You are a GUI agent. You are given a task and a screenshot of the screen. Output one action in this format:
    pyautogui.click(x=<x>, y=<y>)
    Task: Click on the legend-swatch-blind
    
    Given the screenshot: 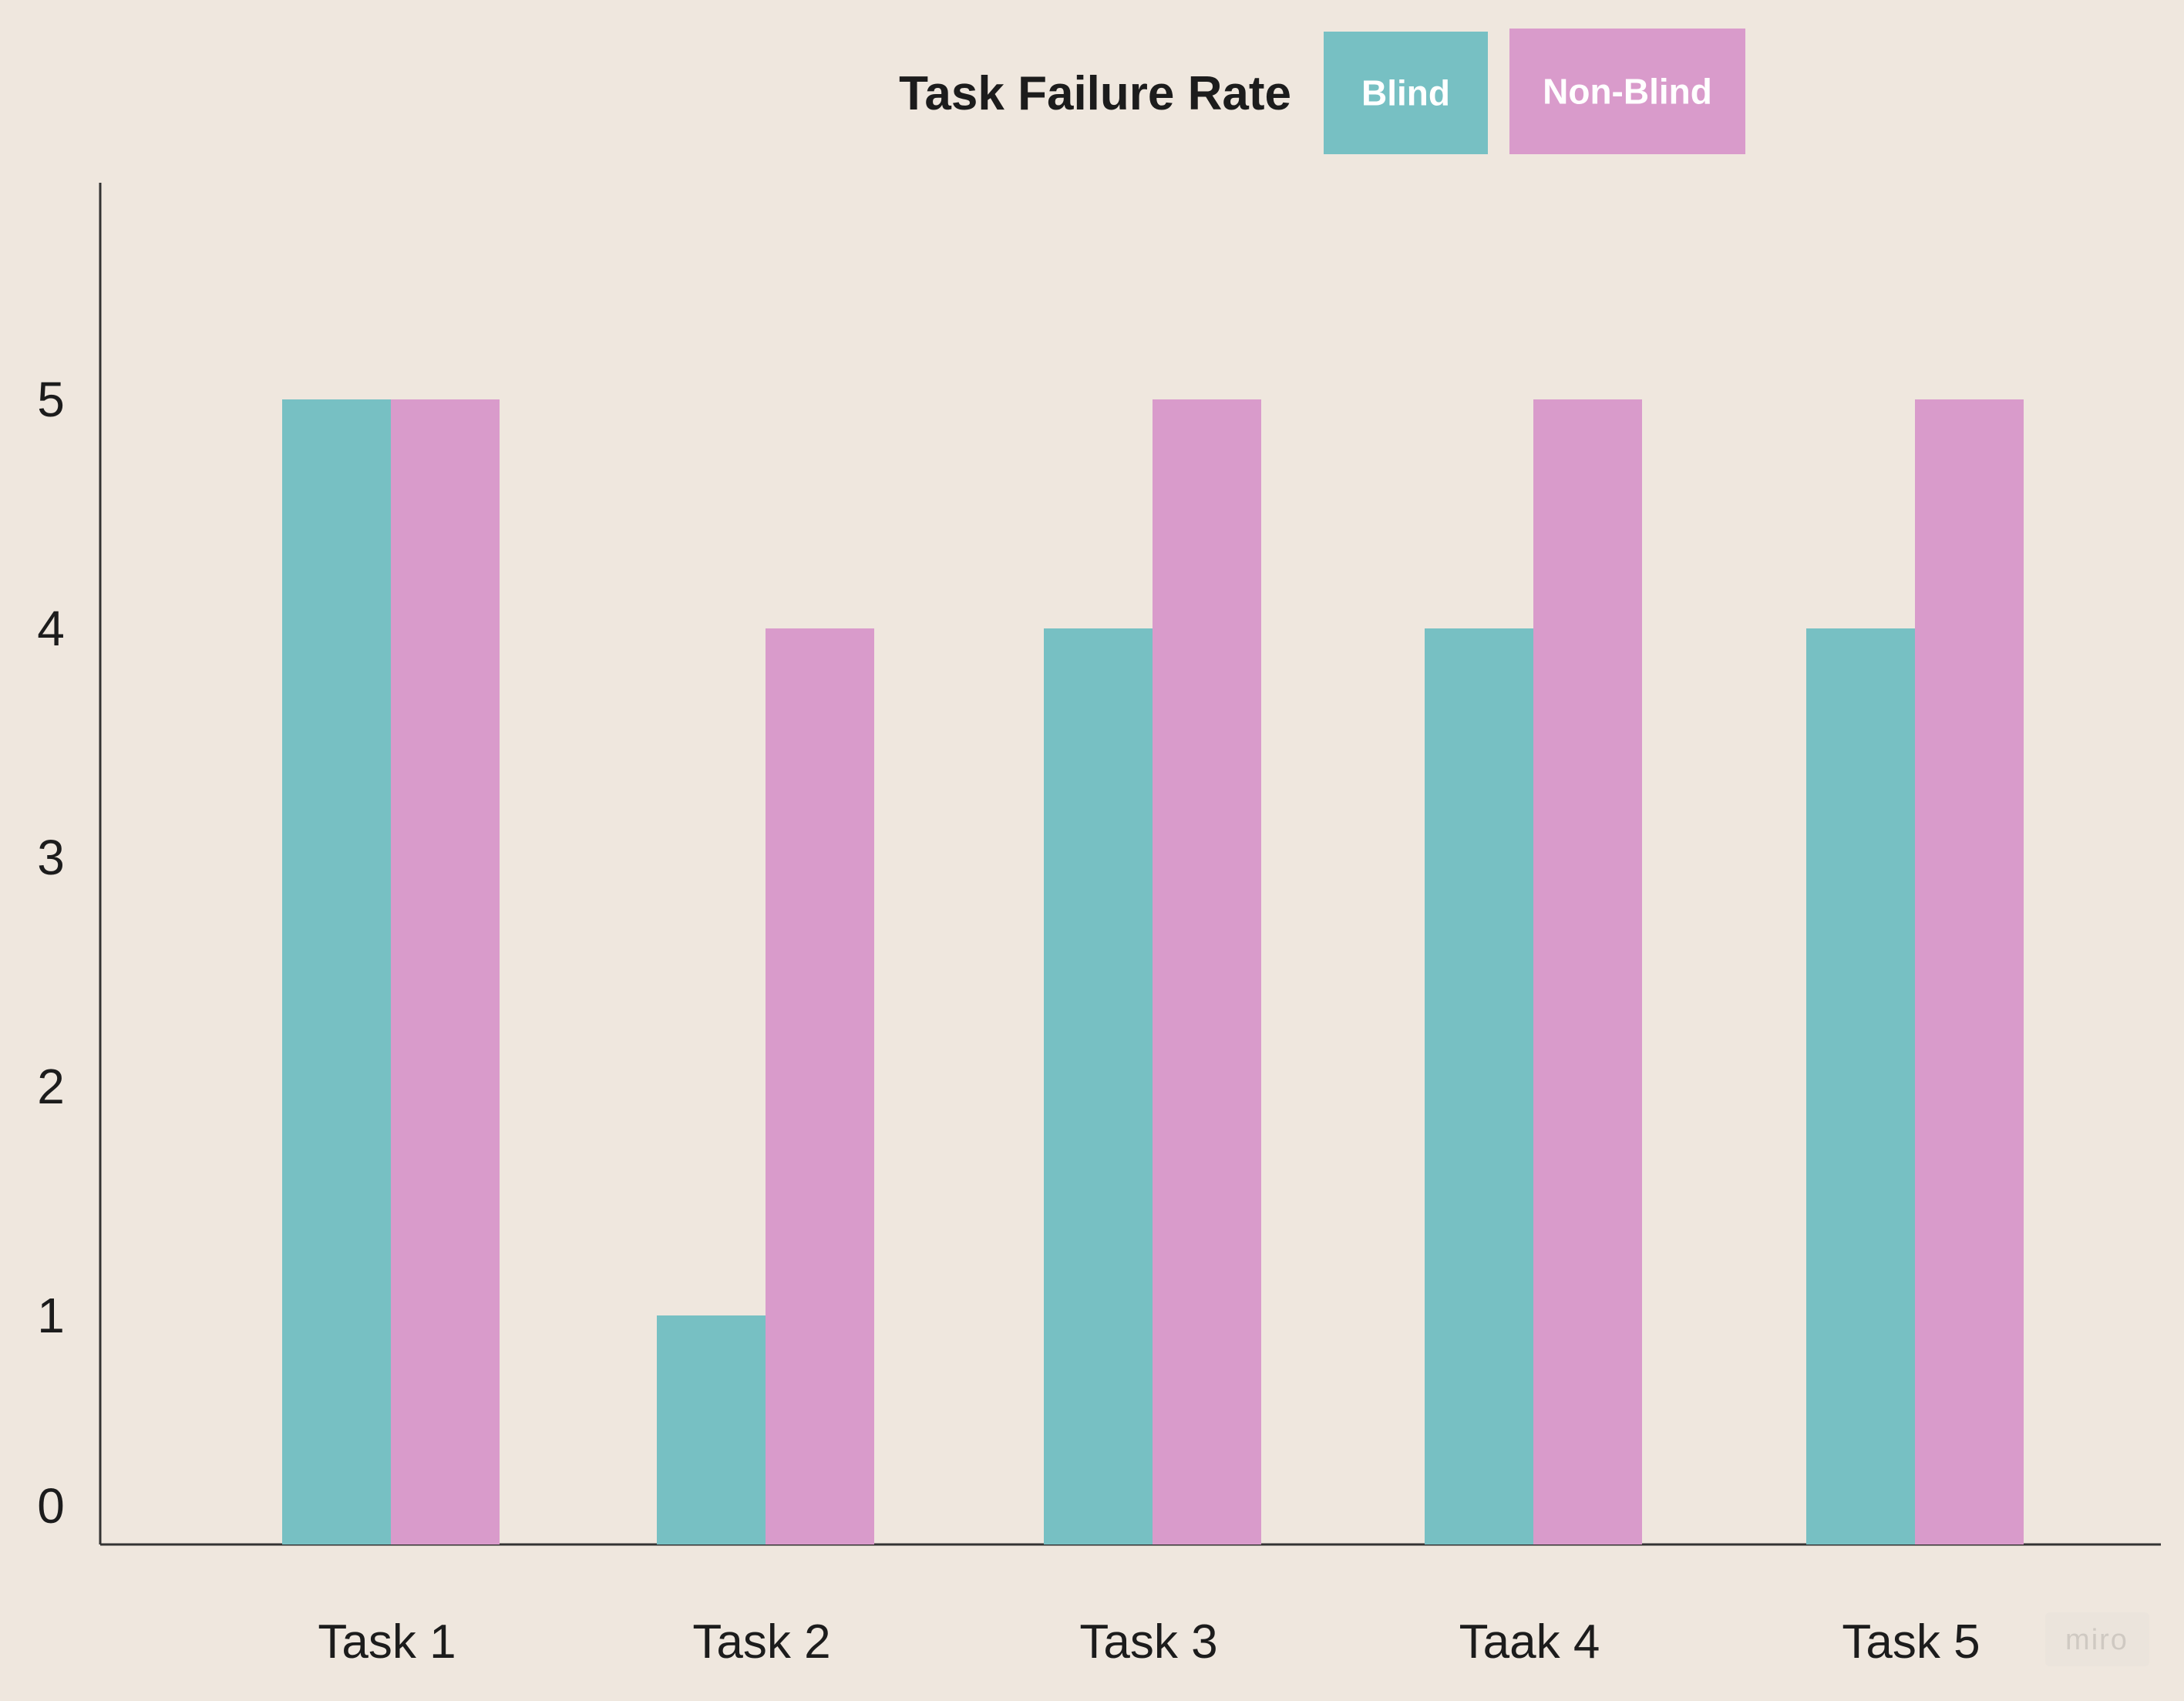 What is the action you would take?
    pyautogui.click(x=1406, y=93)
    